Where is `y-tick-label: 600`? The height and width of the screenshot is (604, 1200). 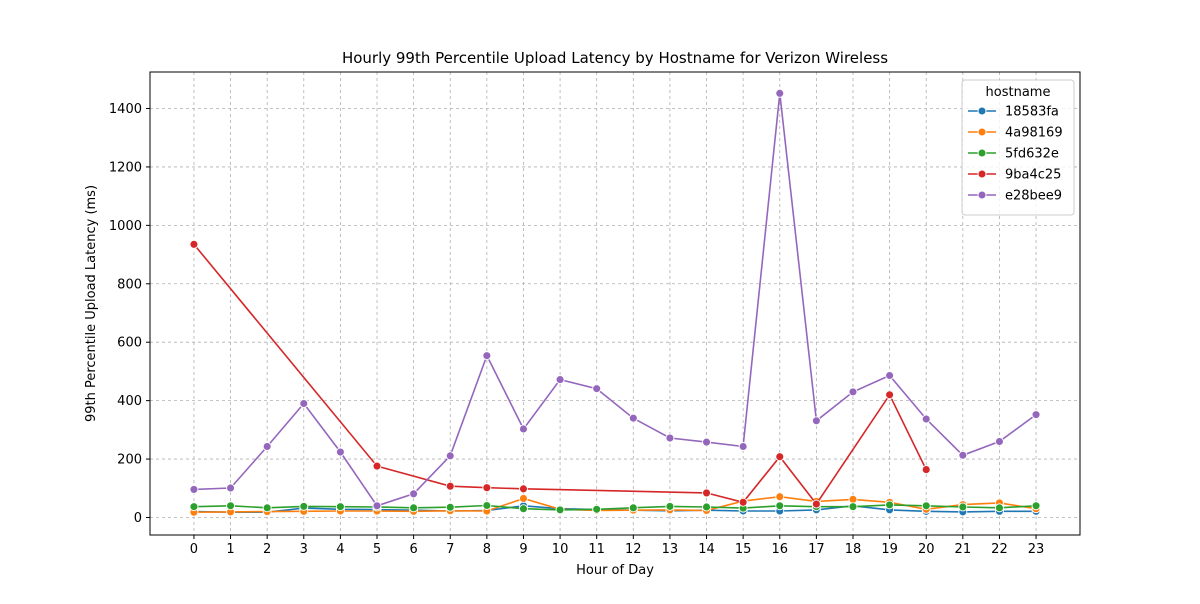
y-tick-label: 600 is located at coordinates (129, 343).